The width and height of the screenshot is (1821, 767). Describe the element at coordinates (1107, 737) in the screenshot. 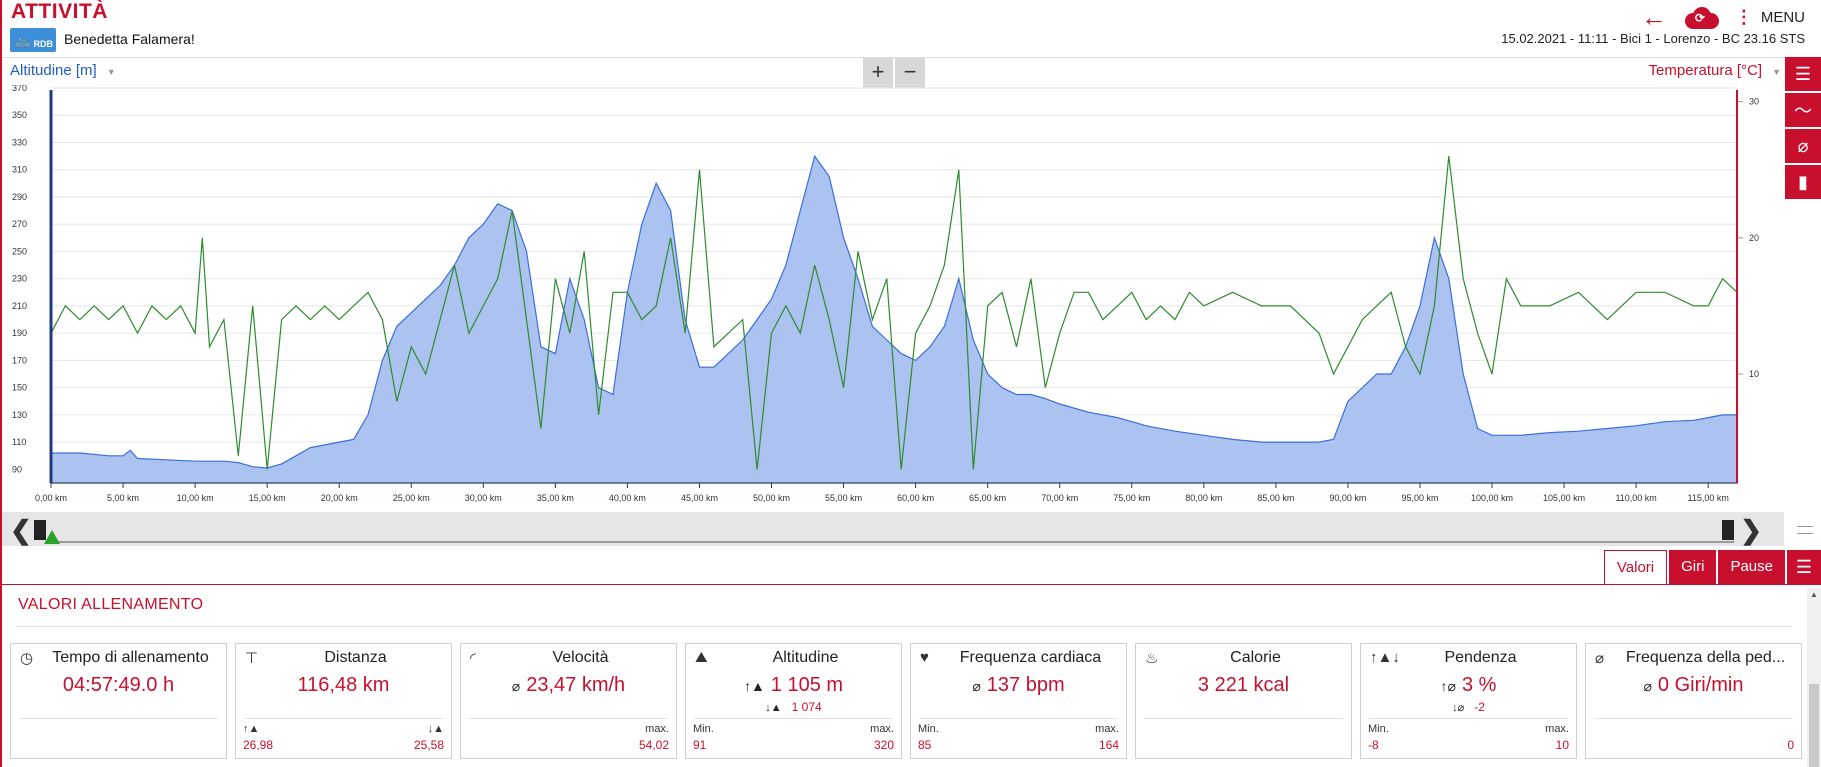

I see `max-heart-rate: max. 164` at that location.